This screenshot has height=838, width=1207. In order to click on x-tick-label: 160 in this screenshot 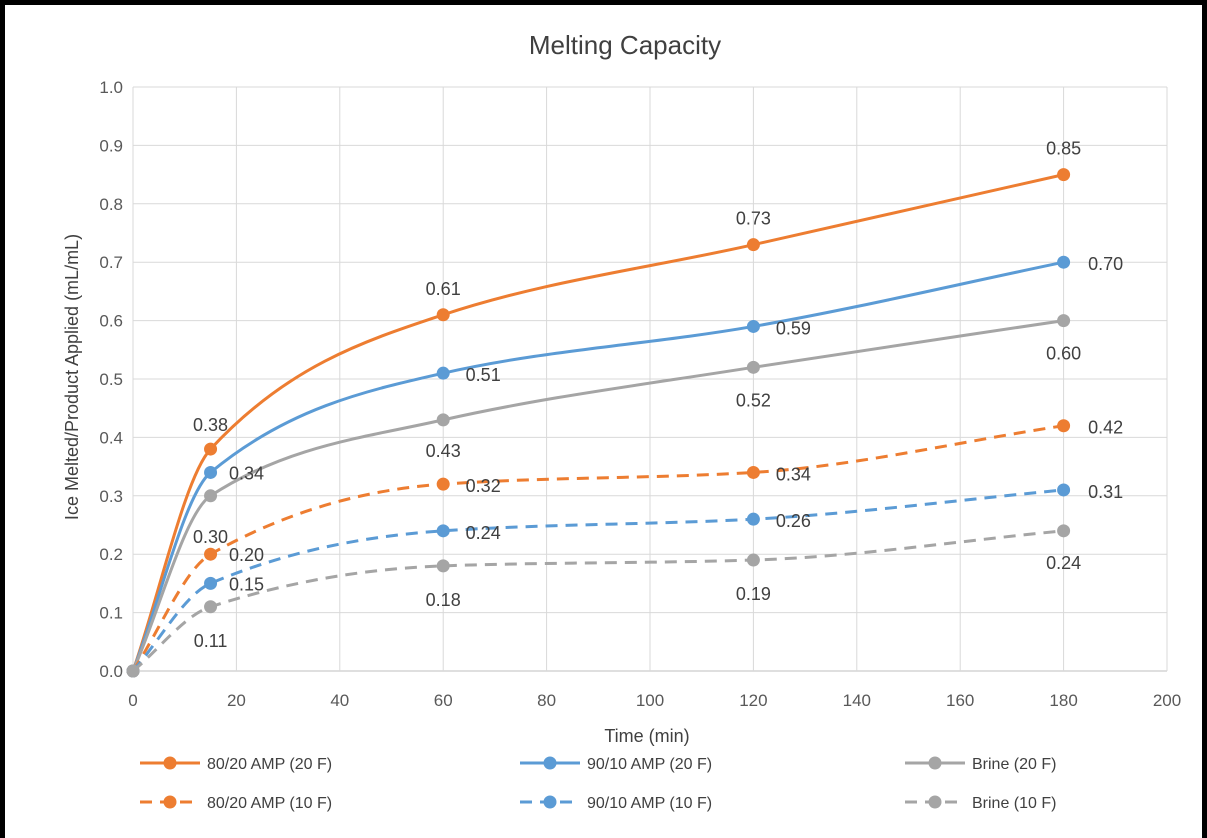, I will do `click(960, 700)`.